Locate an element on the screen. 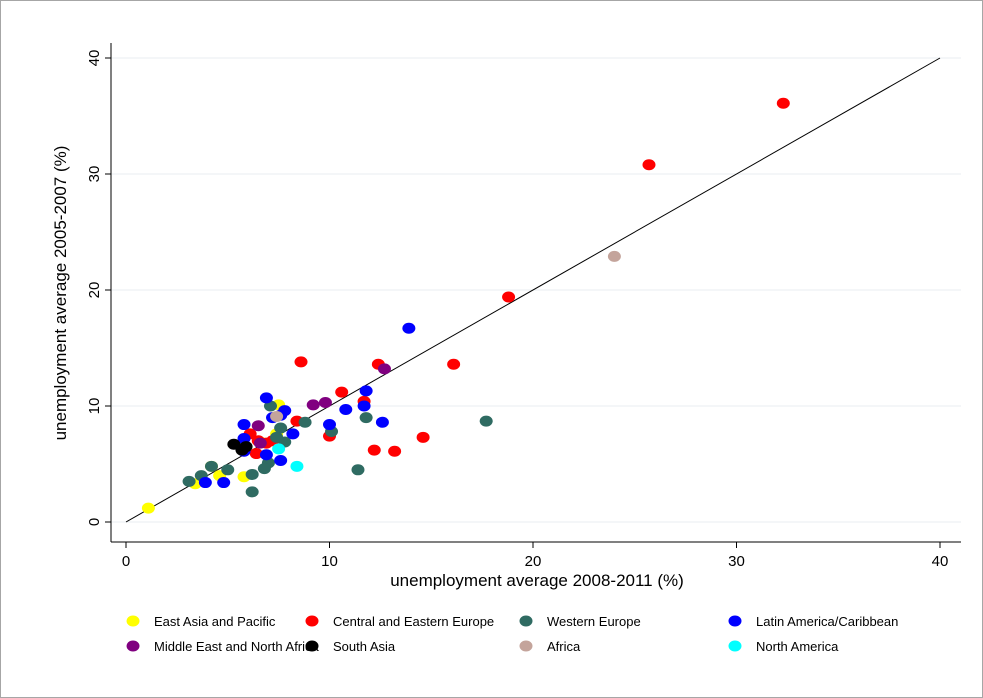 The width and height of the screenshot is (983, 698). x-tick-label: 30 is located at coordinates (736, 561).